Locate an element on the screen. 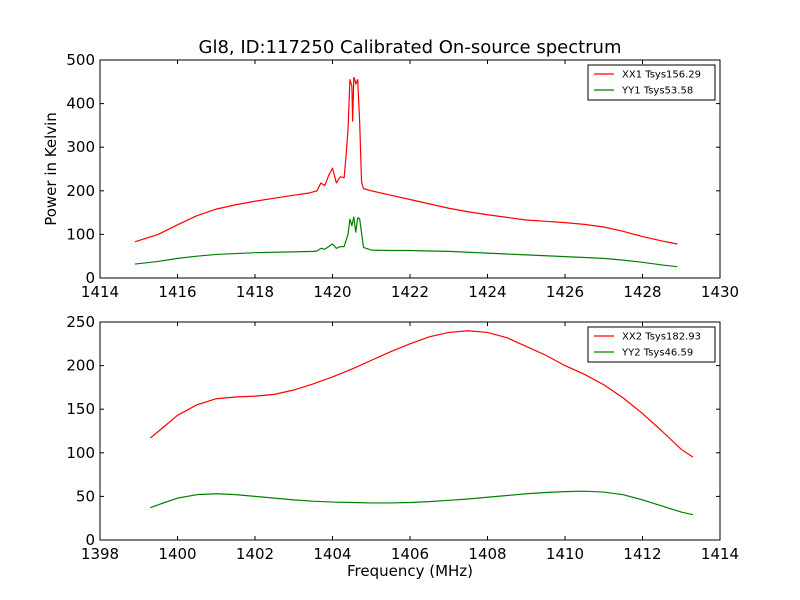 The width and height of the screenshot is (800, 600). top-panel-legend-label-xx1: XX1 Tsys156.29 is located at coordinates (661, 75).